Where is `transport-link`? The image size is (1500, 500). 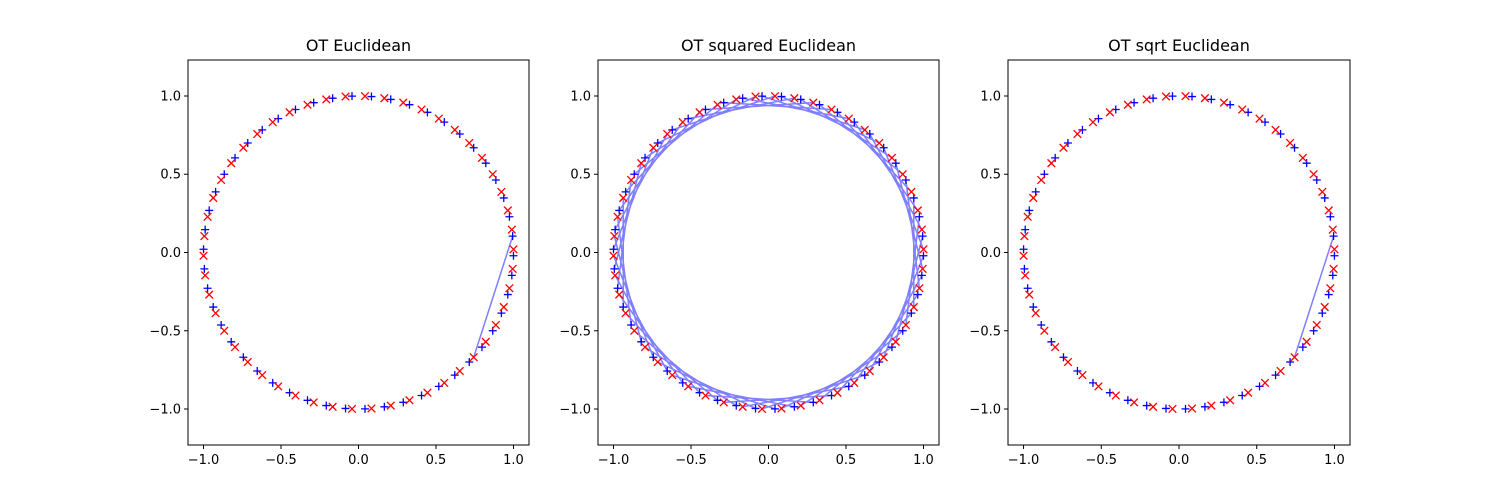 transport-link is located at coordinates (874, 353).